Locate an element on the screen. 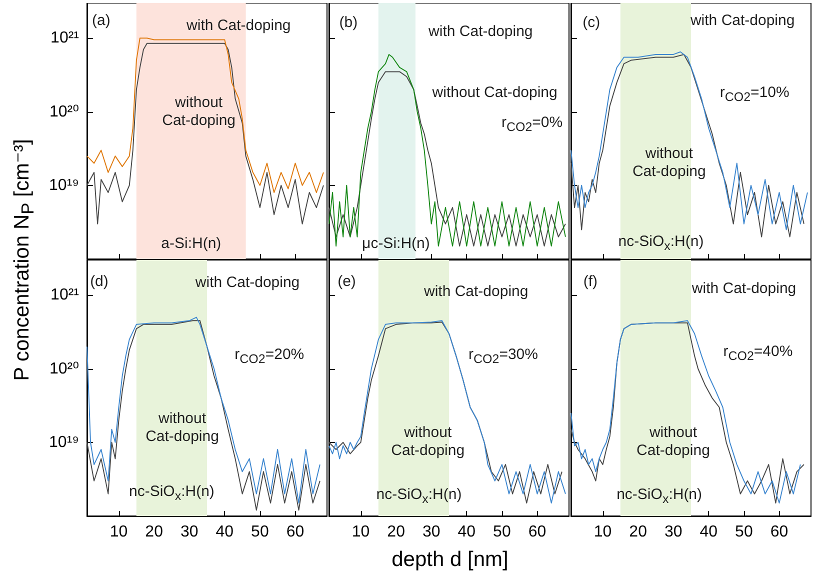  x-axis-title: depth d [nm] is located at coordinates (450, 560).